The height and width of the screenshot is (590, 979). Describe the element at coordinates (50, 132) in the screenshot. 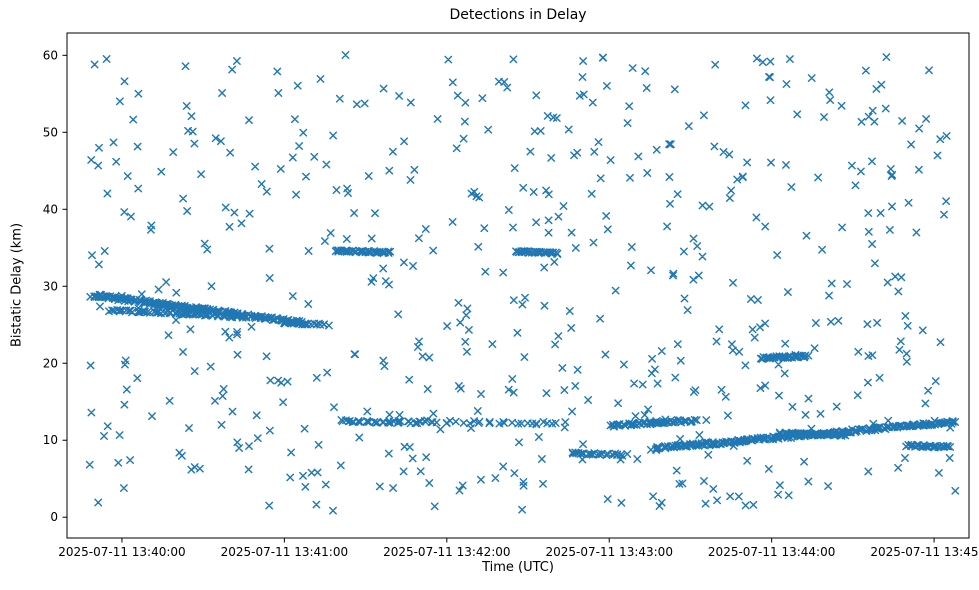

I see `y-tick-label: 50` at that location.